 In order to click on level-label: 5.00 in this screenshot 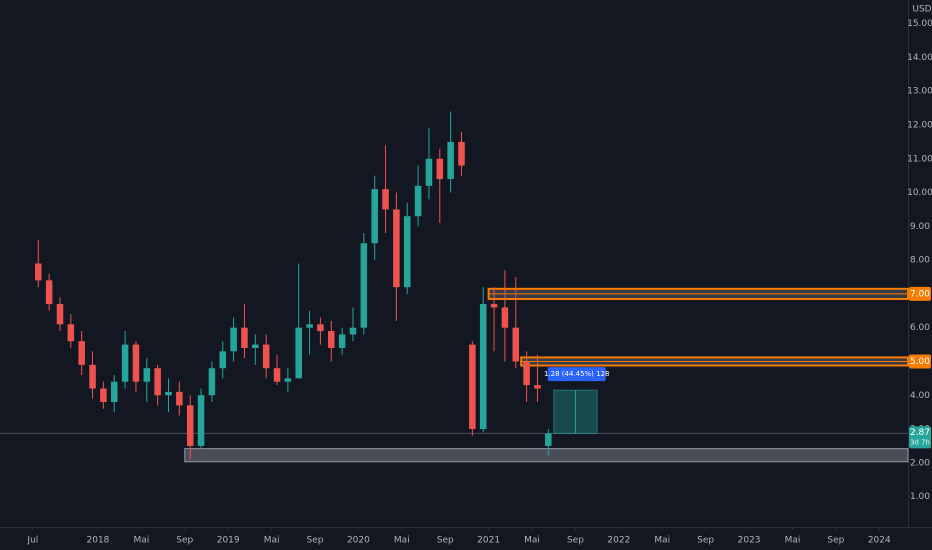, I will do `click(920, 362)`.